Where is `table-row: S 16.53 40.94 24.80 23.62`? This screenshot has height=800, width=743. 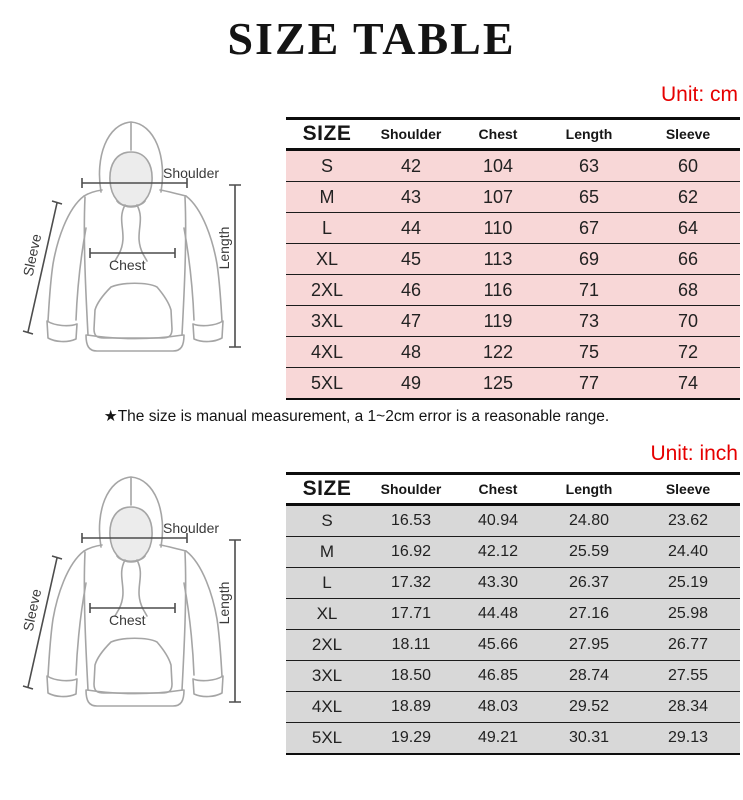 table-row: S 16.53 40.94 24.80 23.62 is located at coordinates (513, 520).